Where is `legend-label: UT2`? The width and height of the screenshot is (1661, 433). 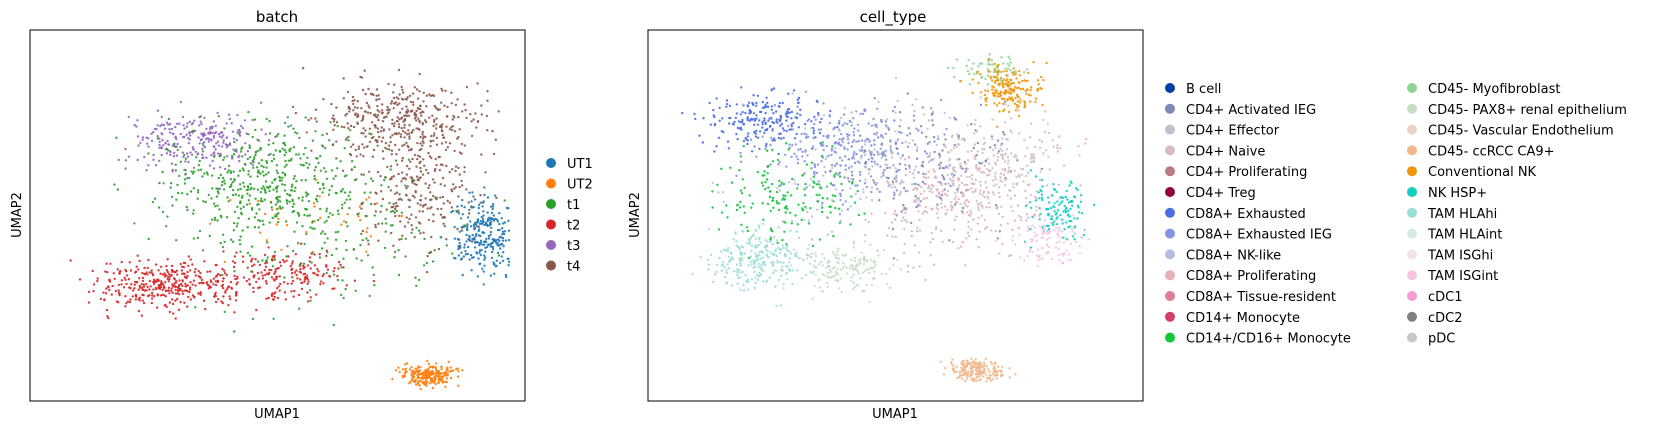 legend-label: UT2 is located at coordinates (580, 185).